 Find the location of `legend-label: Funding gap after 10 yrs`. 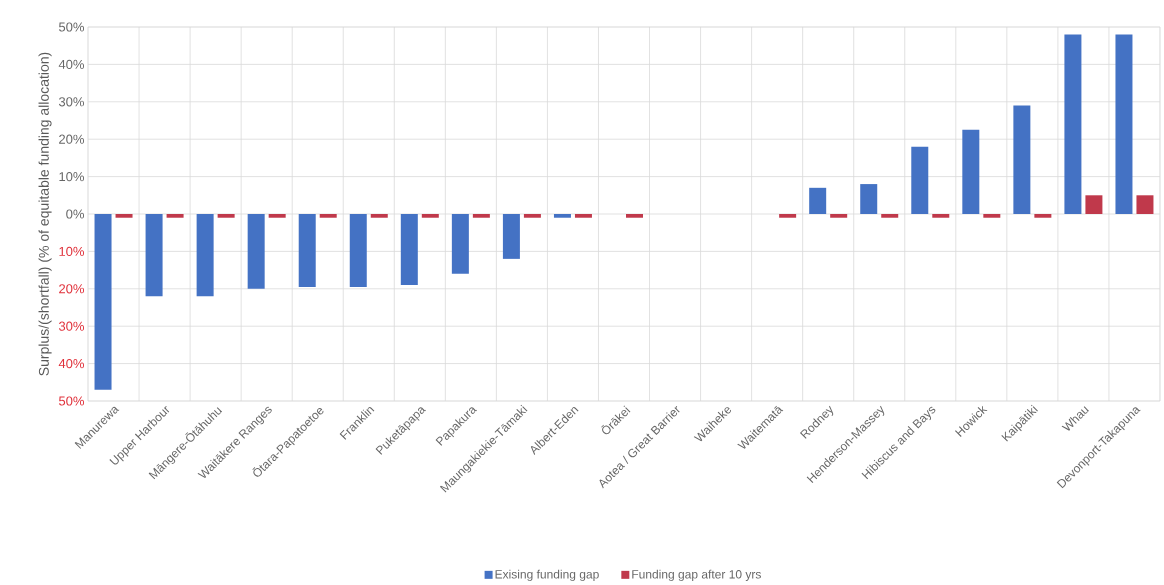

legend-label: Funding gap after 10 yrs is located at coordinates (696, 575).